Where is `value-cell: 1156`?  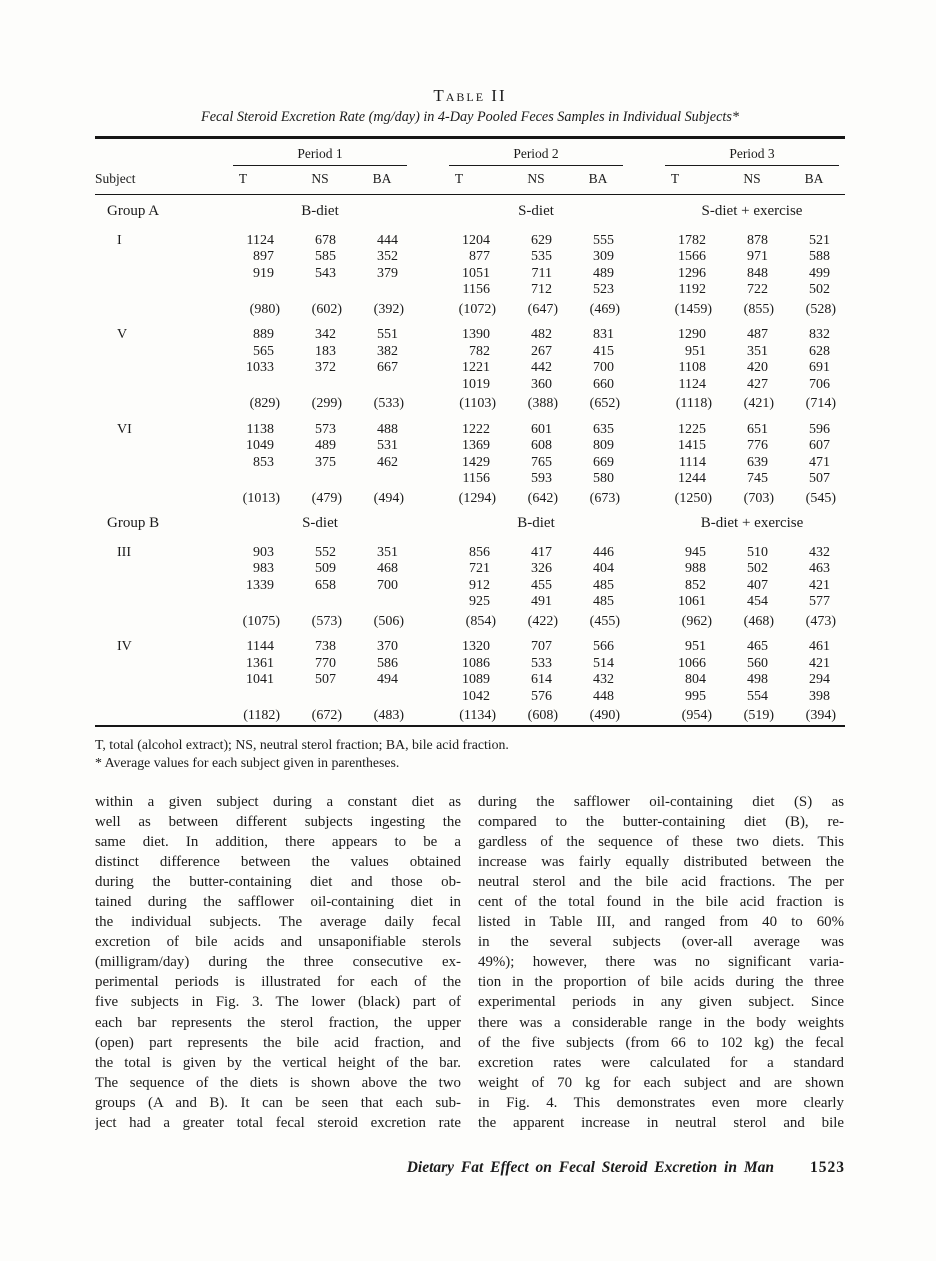 value-cell: 1156 is located at coordinates (476, 478).